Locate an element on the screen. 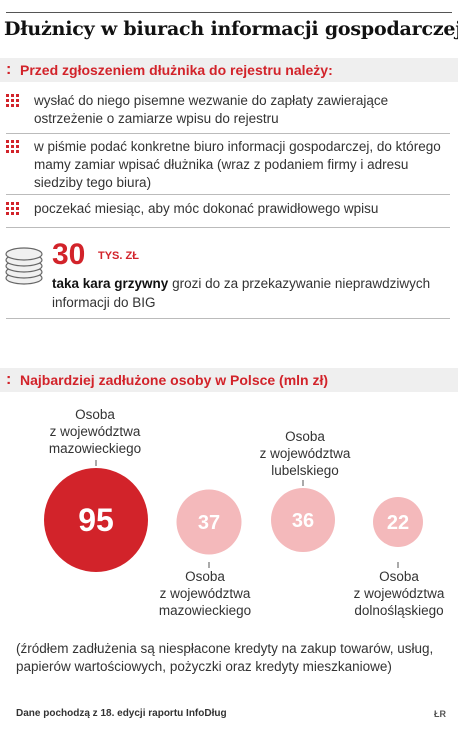 This screenshot has height=732, width=458. bubble-value-0: 95 is located at coordinates (96, 520).